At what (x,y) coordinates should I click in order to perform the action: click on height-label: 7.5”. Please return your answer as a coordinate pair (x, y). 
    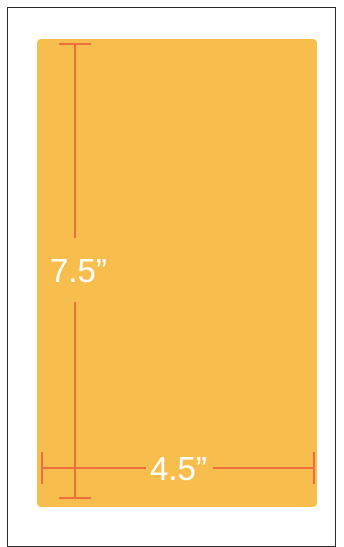
    Looking at the image, I should click on (78, 270).